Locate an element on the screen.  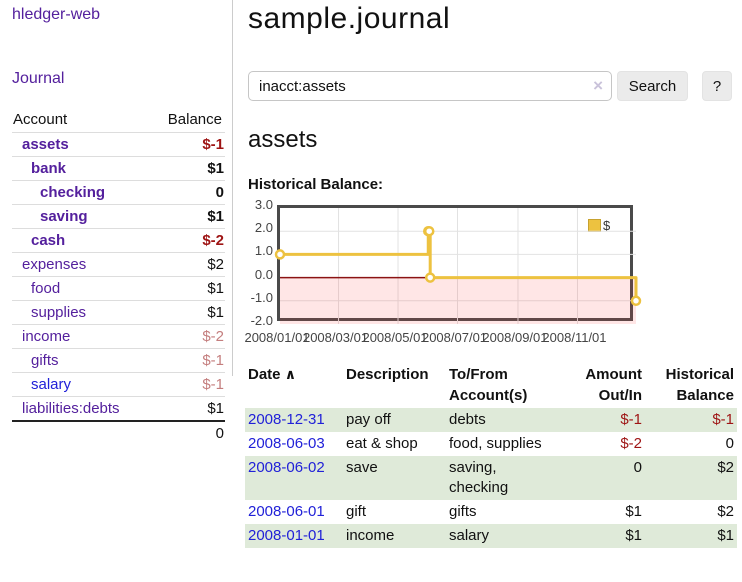
clear-search-icon: × is located at coordinates (598, 85).